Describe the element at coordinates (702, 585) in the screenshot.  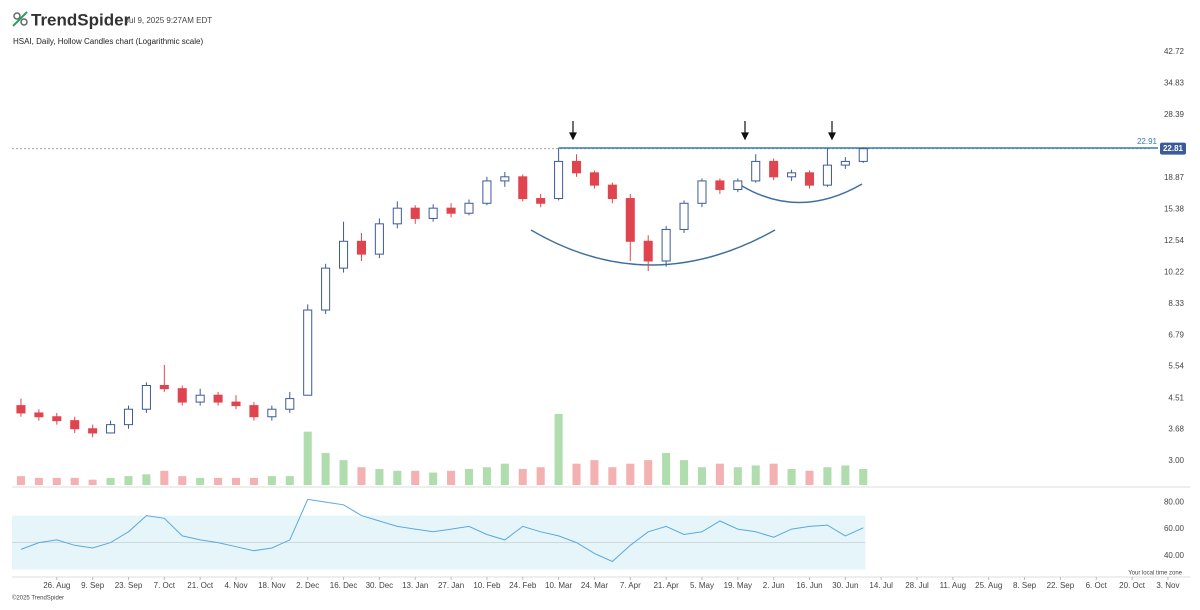
I see `x-tick-label: 5. May` at that location.